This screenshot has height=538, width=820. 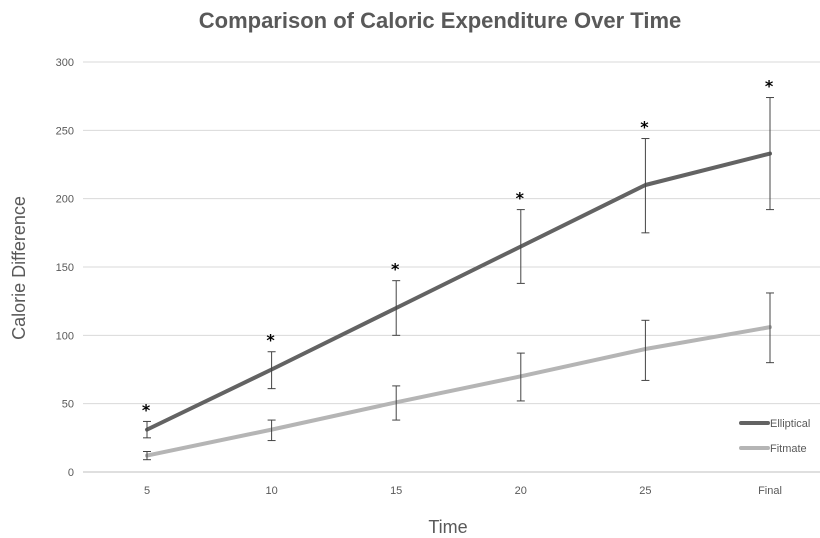 I want to click on y-tick-label: 250, so click(x=65, y=131).